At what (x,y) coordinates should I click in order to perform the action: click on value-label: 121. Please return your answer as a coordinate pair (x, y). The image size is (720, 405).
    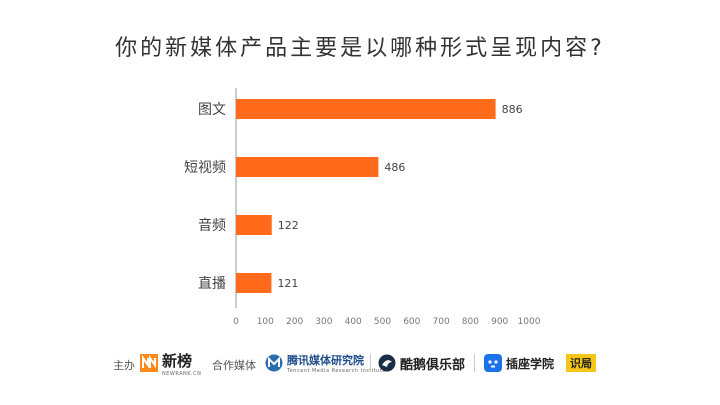
    Looking at the image, I should click on (287, 283).